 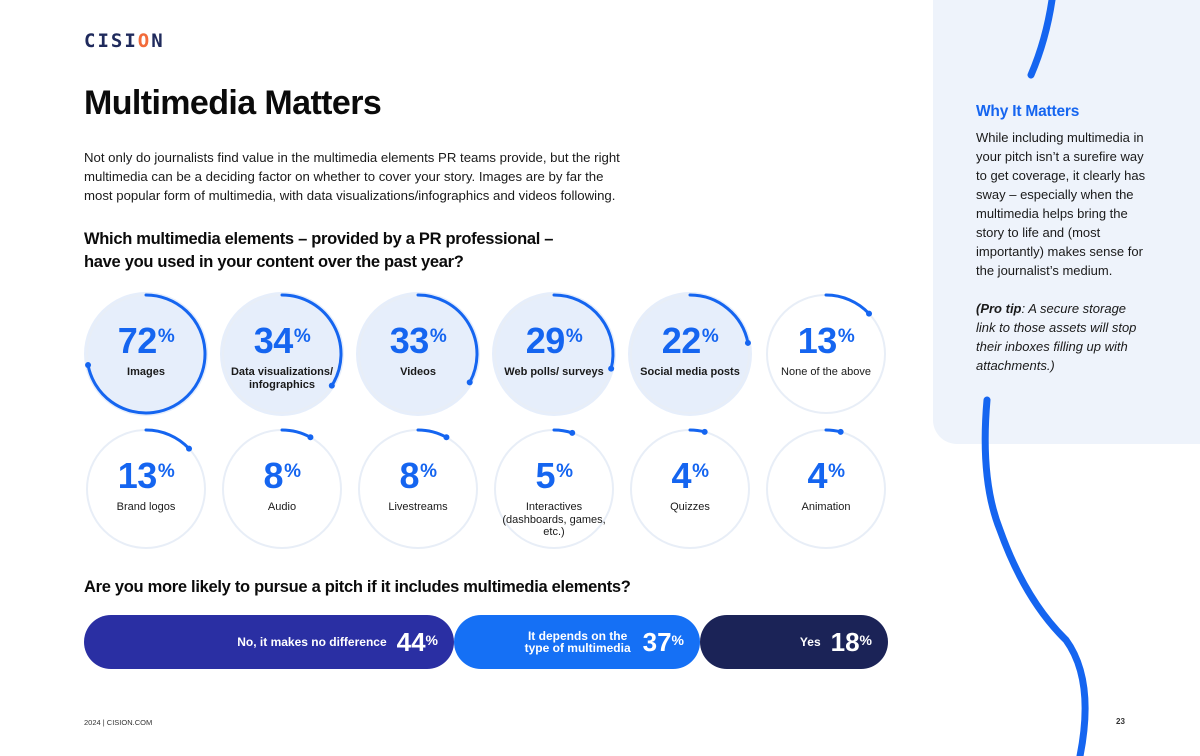 I want to click on sidebar-panel, so click(x=1066, y=222).